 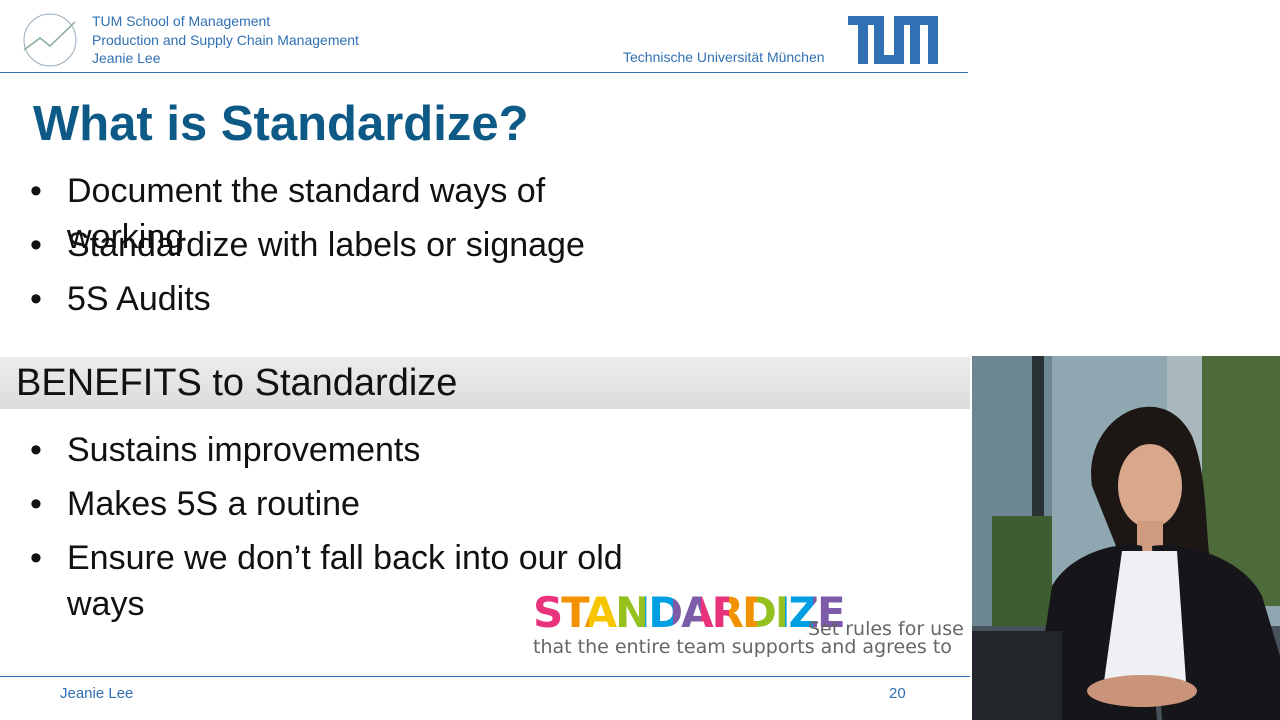 I want to click on bullet-text: 5S Audits, so click(x=139, y=299).